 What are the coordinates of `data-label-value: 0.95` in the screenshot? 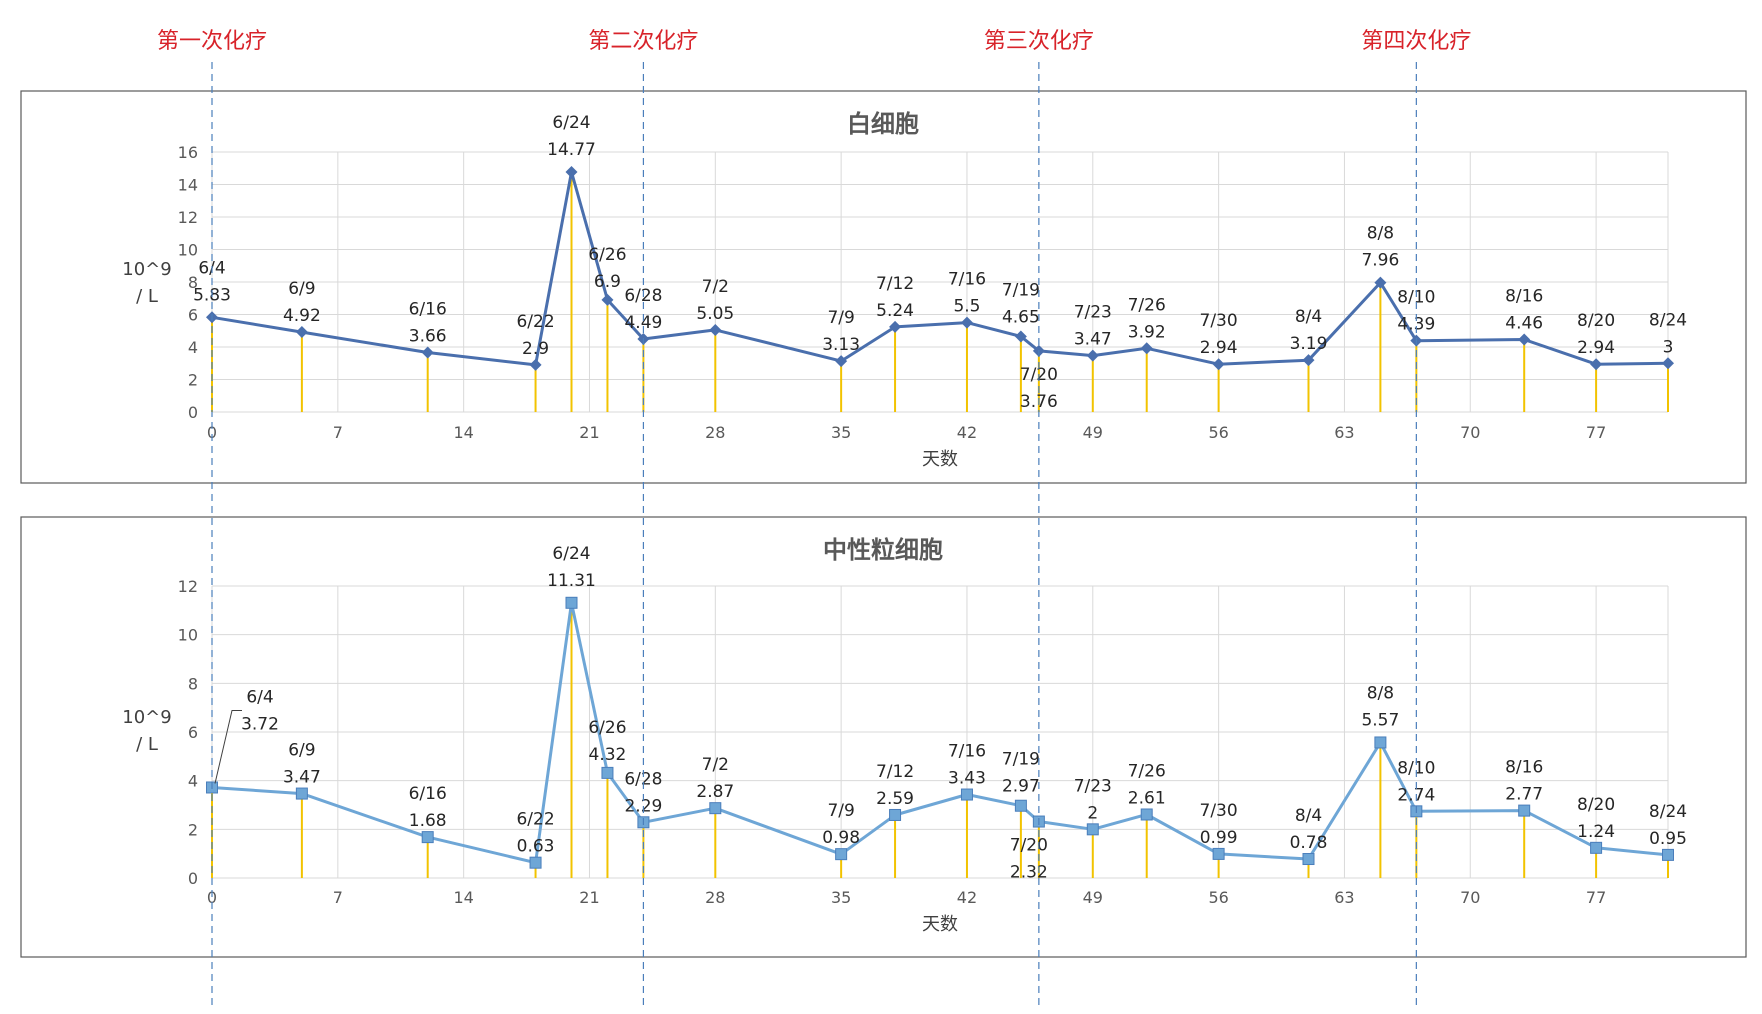 It's located at (1668, 839).